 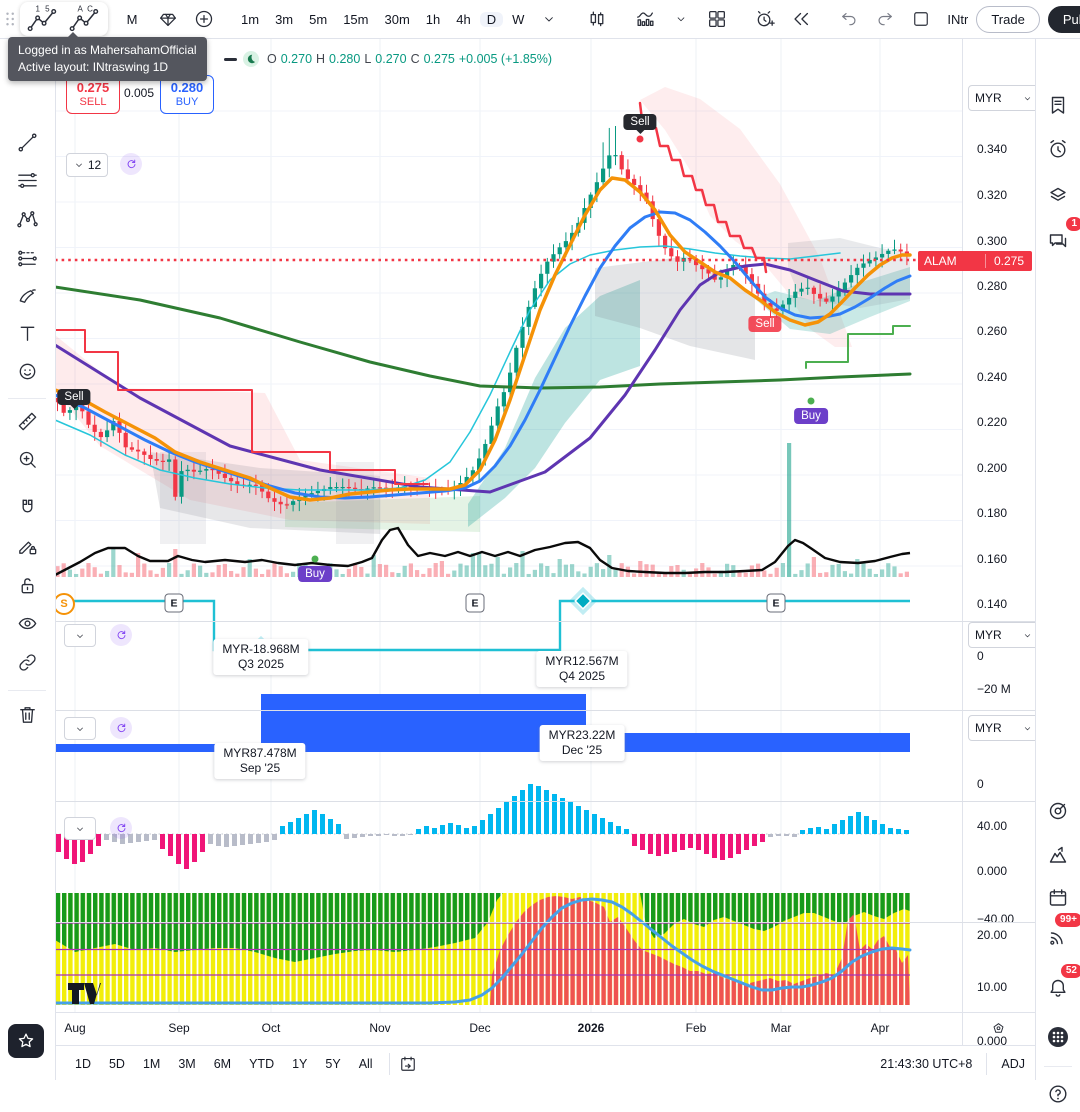 What do you see at coordinates (397, 19) in the screenshot?
I see `timeframe-30m: 30m` at bounding box center [397, 19].